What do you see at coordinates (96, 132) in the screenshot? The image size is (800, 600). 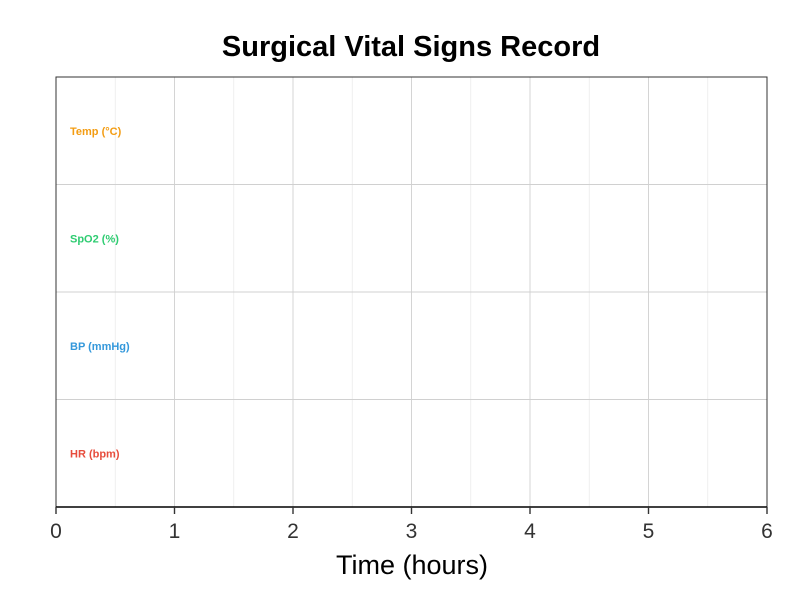 I see `row-label-temp-c: Temp (°C)` at bounding box center [96, 132].